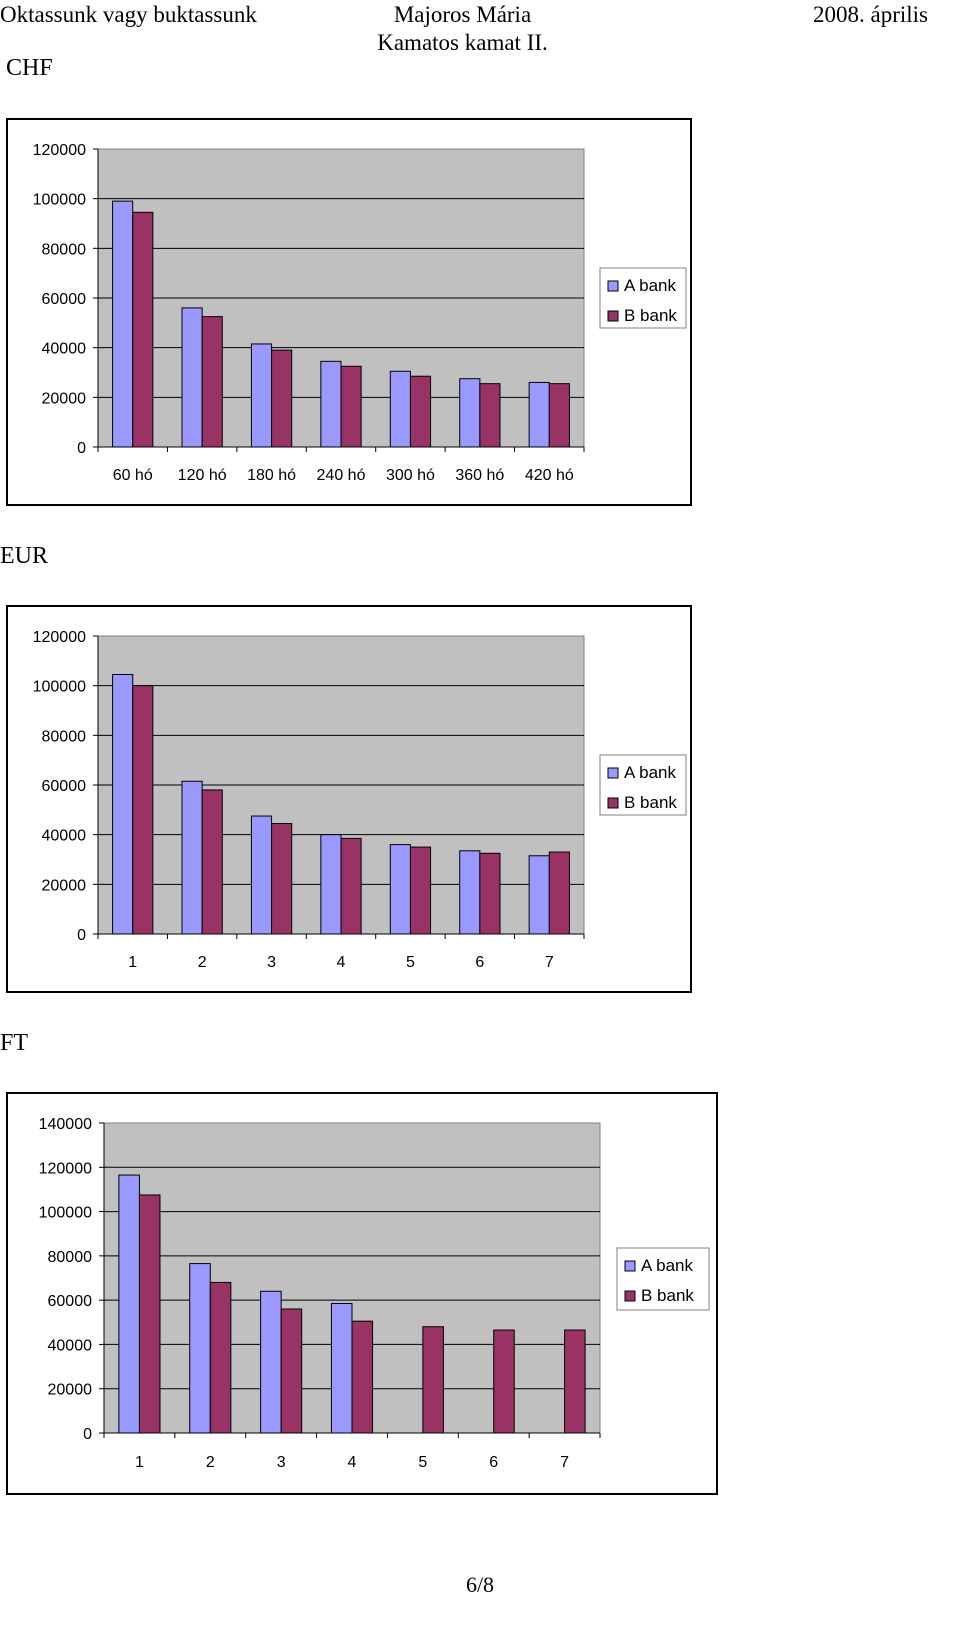 This screenshot has height=1627, width=960. Describe the element at coordinates (480, 1584) in the screenshot. I see `page-number: 6/8` at that location.